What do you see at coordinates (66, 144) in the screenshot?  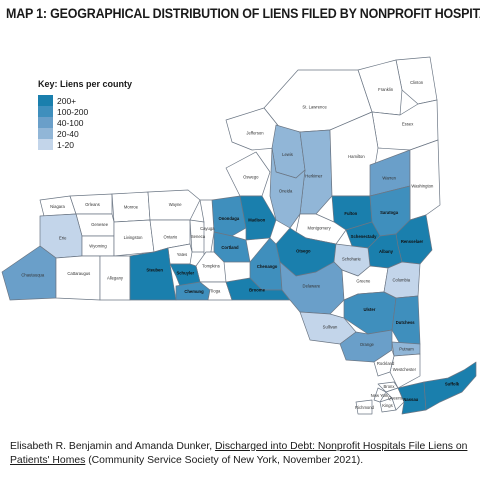 I see `legend-label: 1-20` at bounding box center [66, 144].